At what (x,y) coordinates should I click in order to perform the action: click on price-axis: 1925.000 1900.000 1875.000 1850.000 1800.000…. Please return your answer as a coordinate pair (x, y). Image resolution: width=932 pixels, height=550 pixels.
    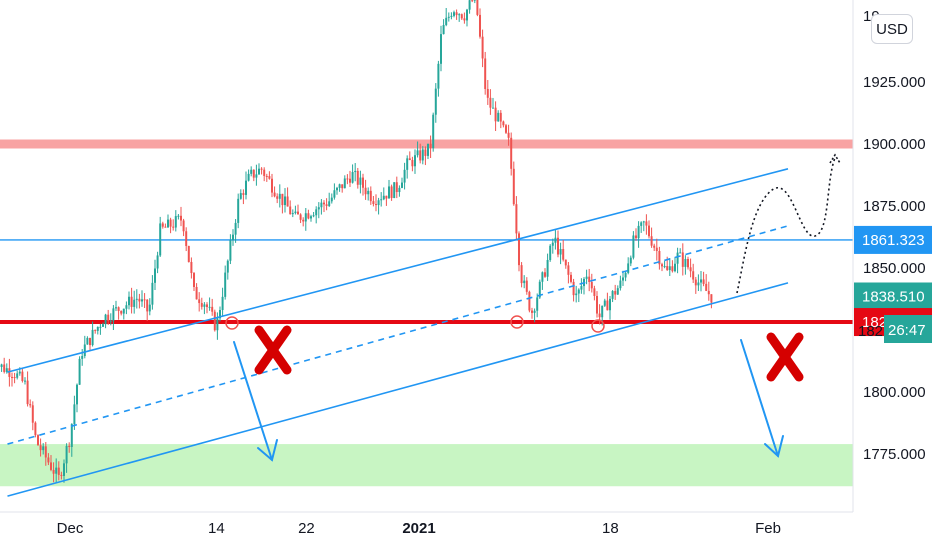
    Looking at the image, I should click on (892, 256).